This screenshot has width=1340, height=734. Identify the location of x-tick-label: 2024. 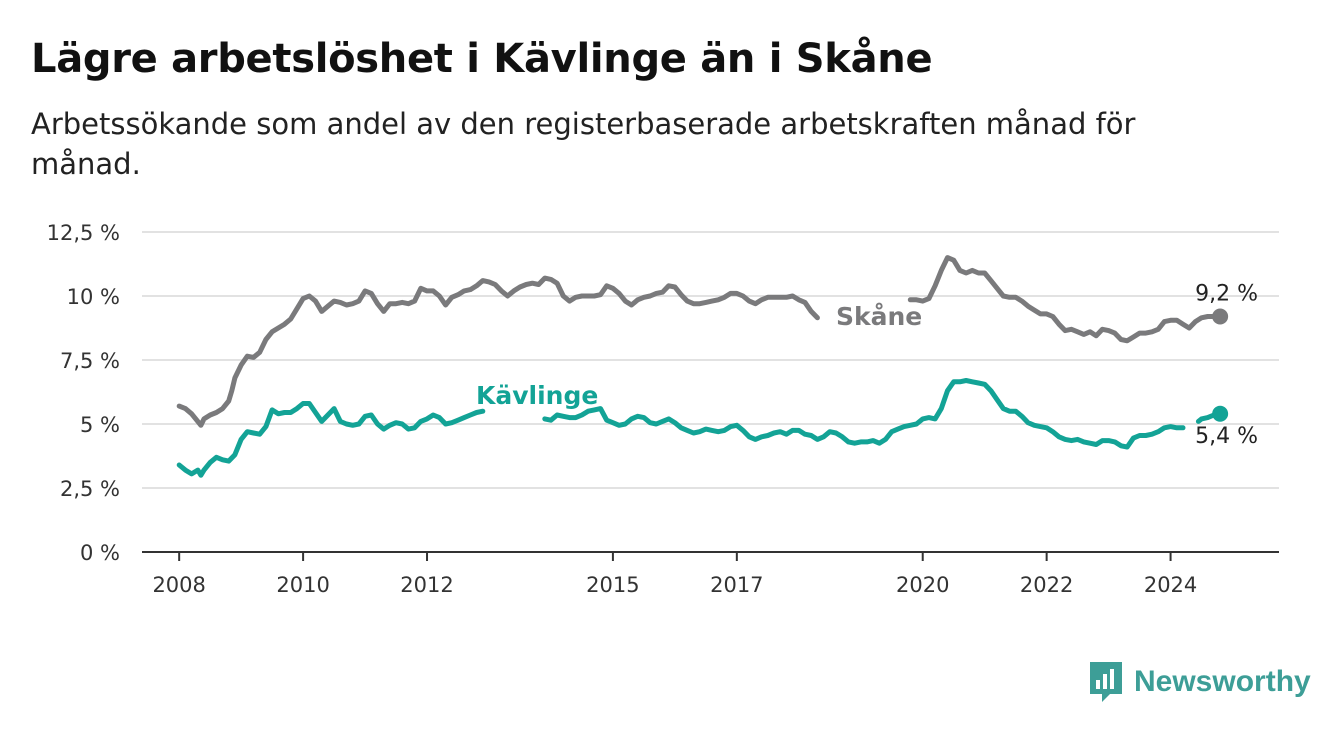
(1170, 585).